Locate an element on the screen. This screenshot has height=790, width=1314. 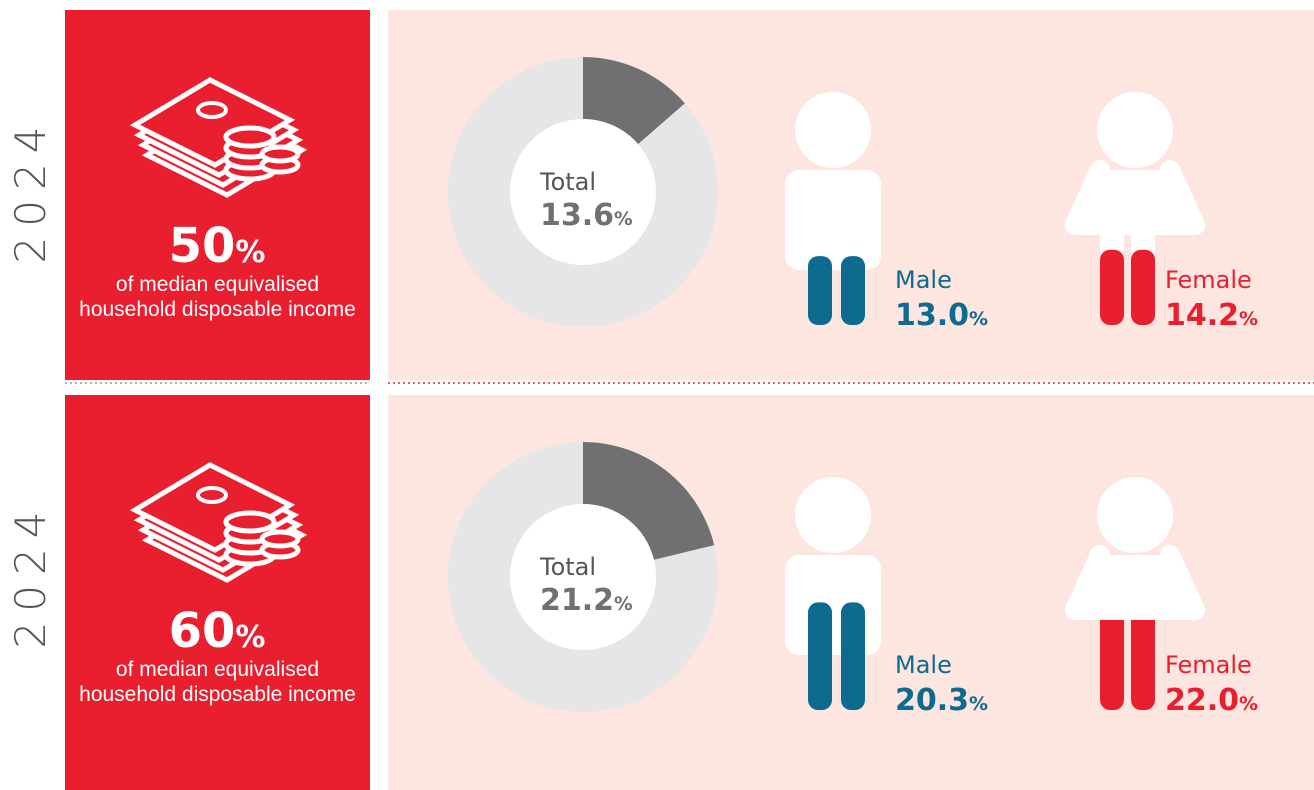
male-value: 20.3% is located at coordinates (941, 700).